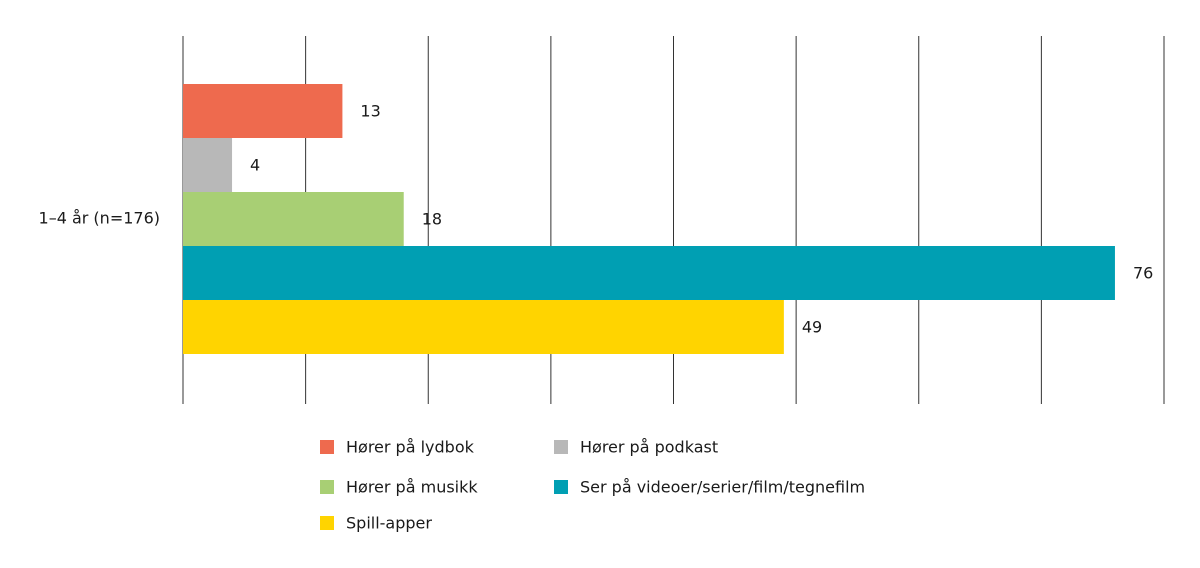 The image size is (1200, 568). I want to click on value-label: 76, so click(1143, 273).